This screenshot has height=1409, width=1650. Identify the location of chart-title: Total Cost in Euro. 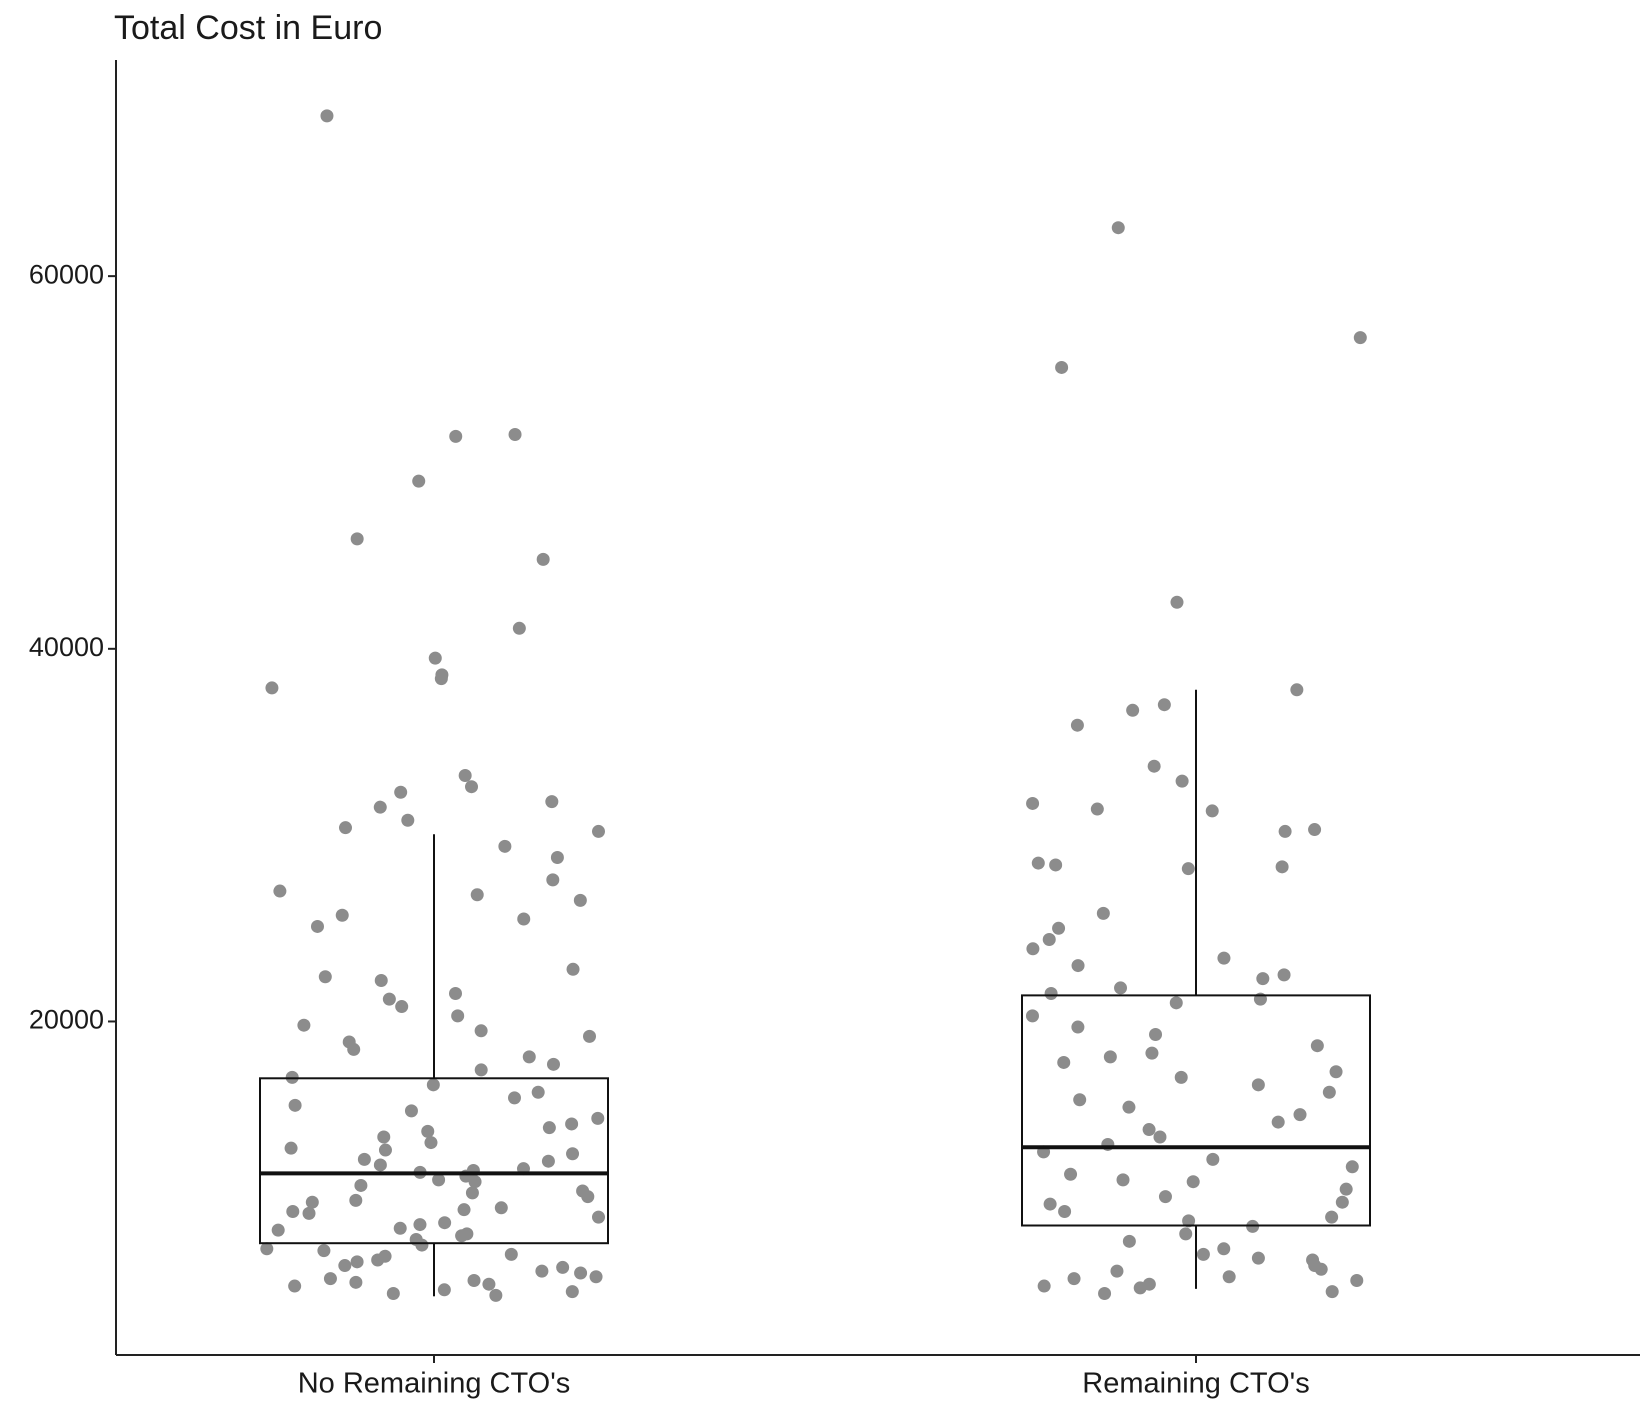
(248, 28).